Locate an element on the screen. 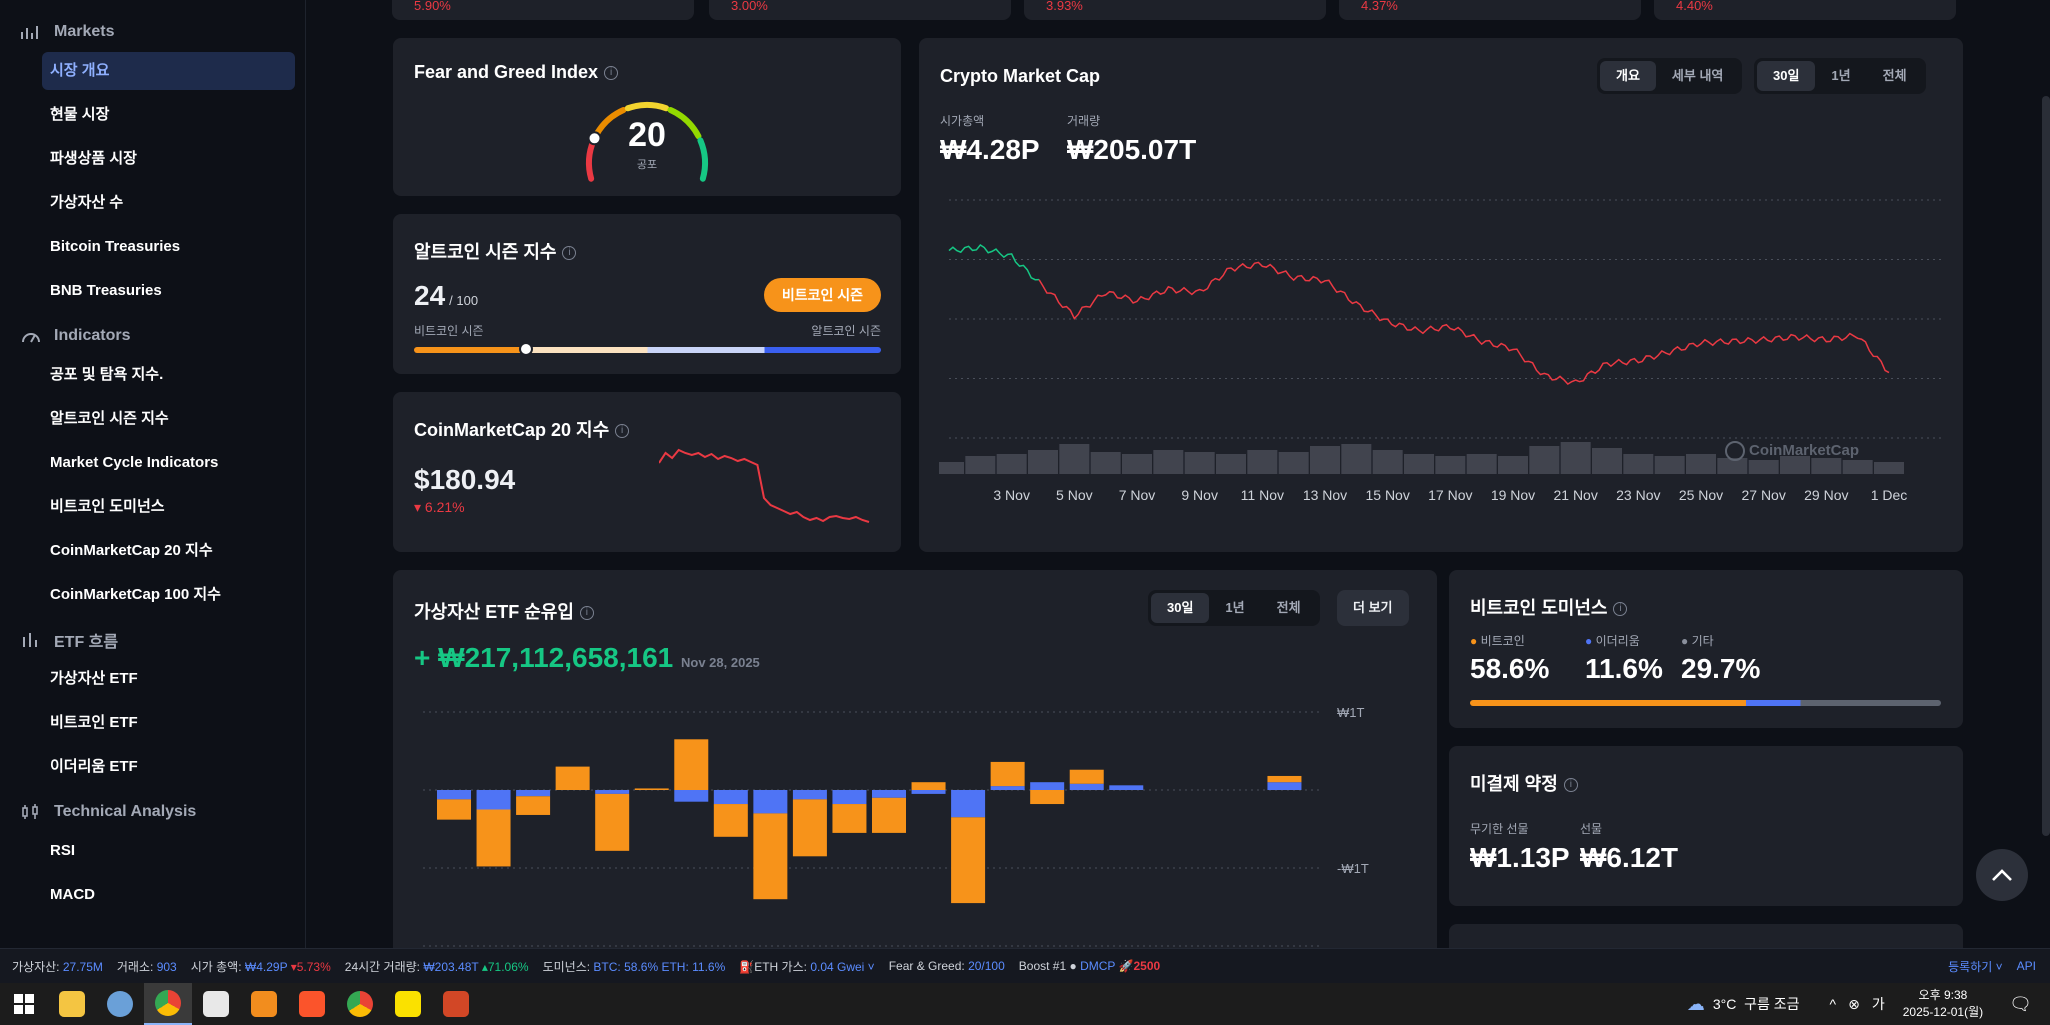 The image size is (2050, 1025). sidebar-item-bitcoin-treasuries: Bitcoin Treasuries is located at coordinates (115, 246).